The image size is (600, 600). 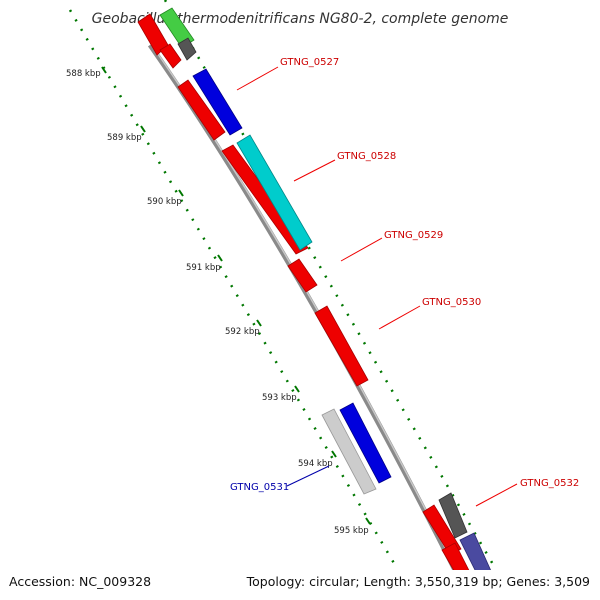 What do you see at coordinates (164, 202) in the screenshot?
I see `tick-label-590: 590 kbp` at bounding box center [164, 202].